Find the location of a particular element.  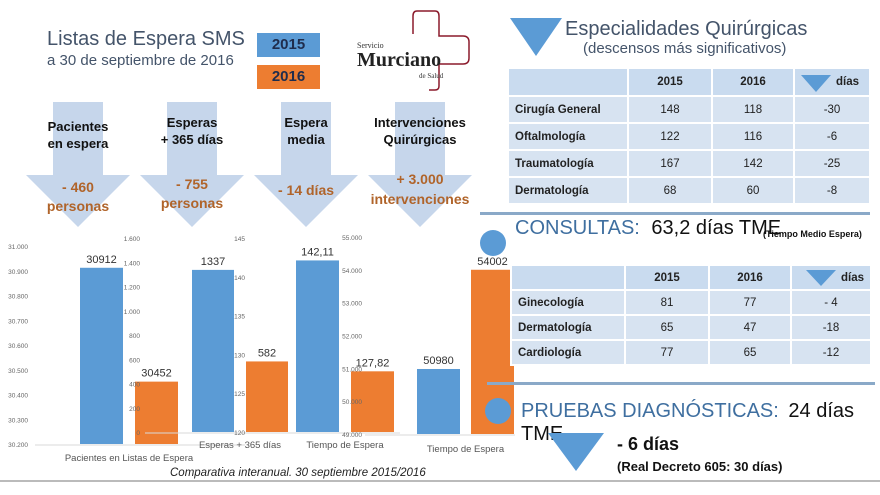

logo: Servicio Murciano de Salud is located at coordinates (415, 50).